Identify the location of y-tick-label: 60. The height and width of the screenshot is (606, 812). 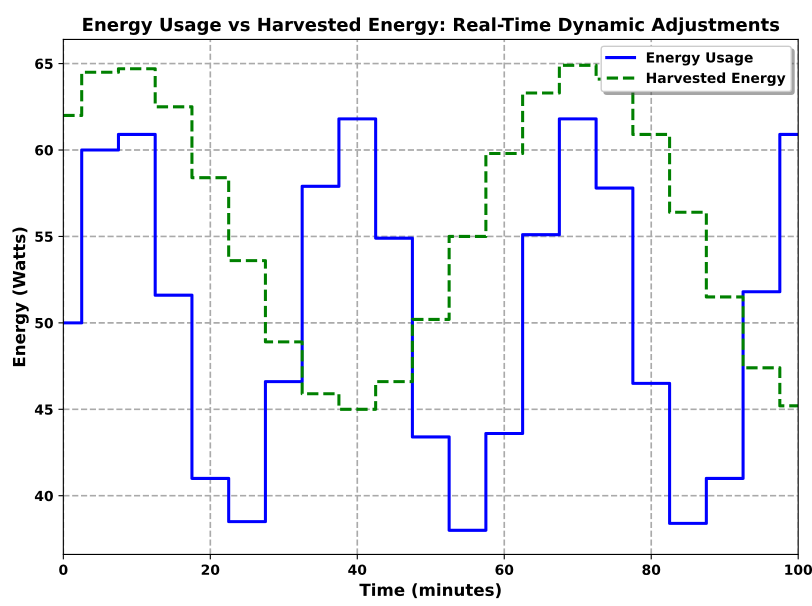
(44, 150).